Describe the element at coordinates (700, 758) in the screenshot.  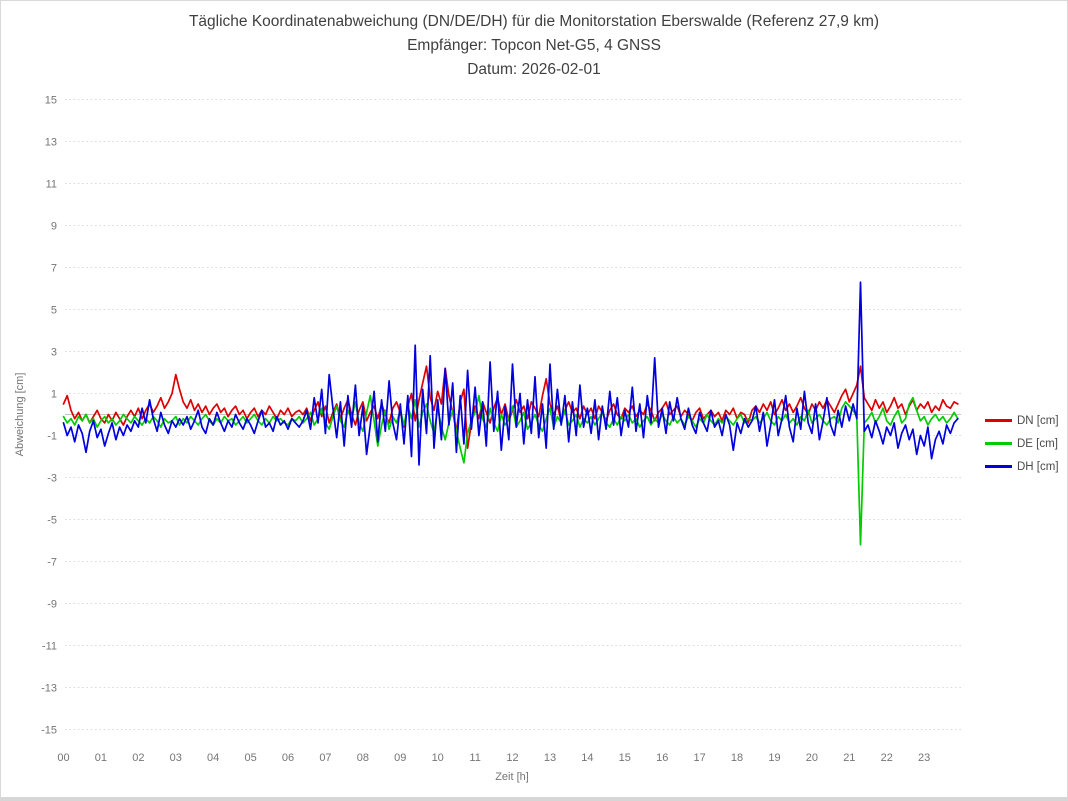
I see `x-tick-label: 17` at that location.